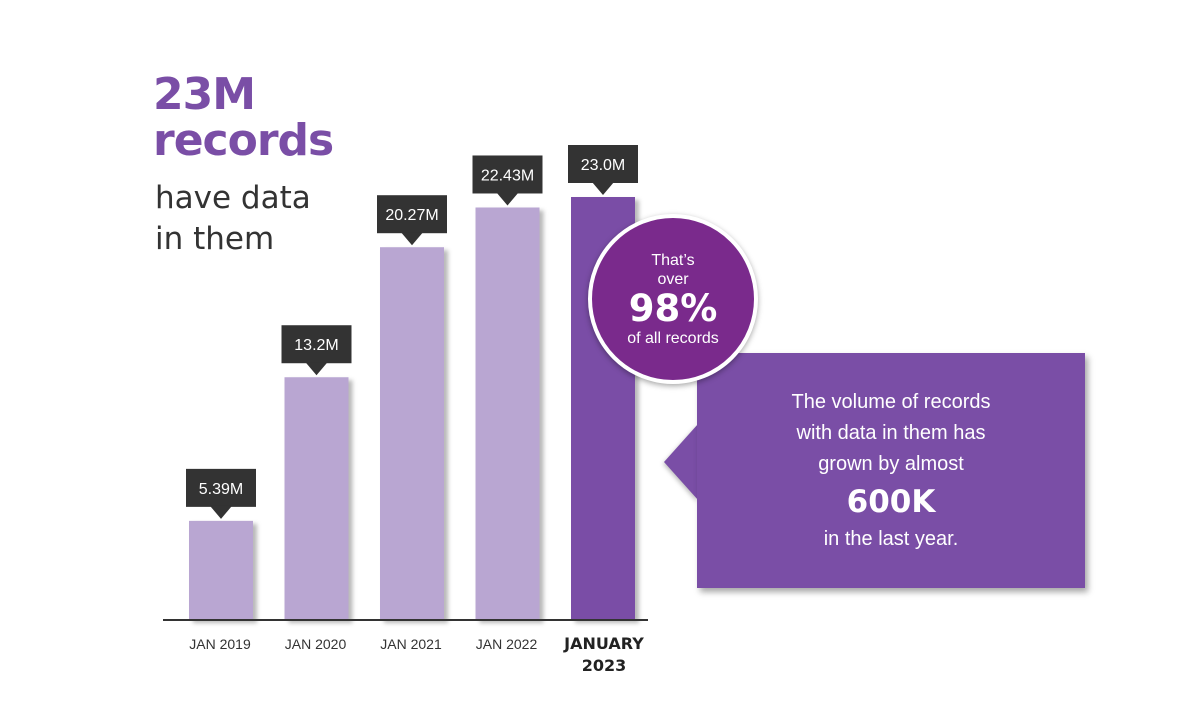 This screenshot has height=723, width=1180. I want to click on value-label-2: 20.27M, so click(412, 220).